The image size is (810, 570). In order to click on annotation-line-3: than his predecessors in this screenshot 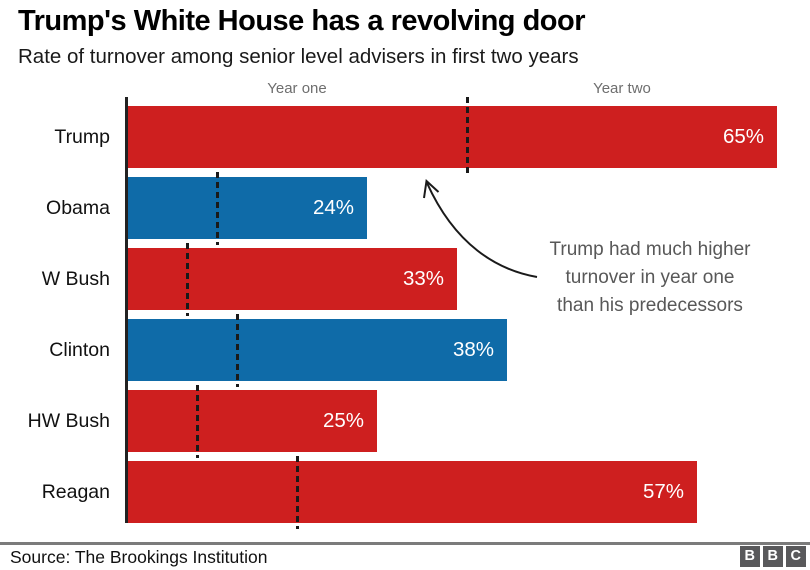, I will do `click(650, 305)`.